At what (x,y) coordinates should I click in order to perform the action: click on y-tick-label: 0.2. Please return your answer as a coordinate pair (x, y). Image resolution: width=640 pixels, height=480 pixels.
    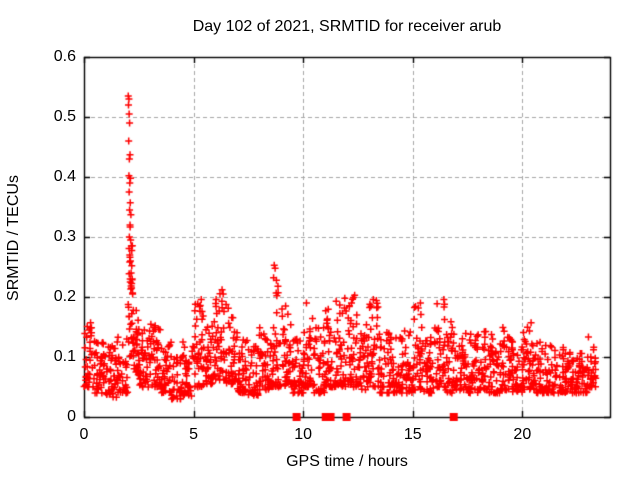
    Looking at the image, I should click on (64, 296).